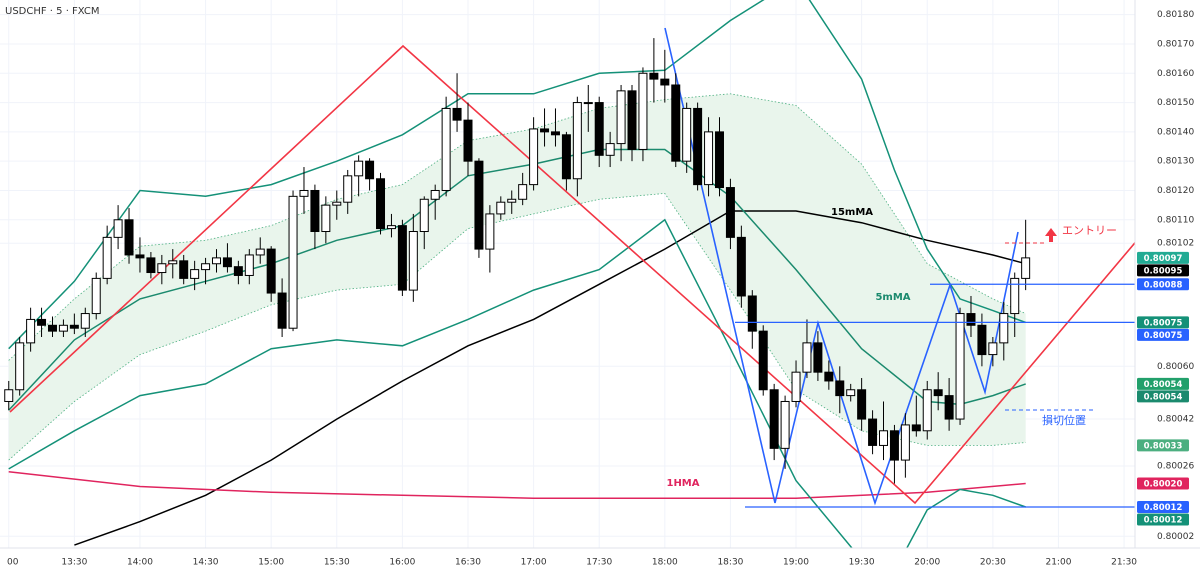 The height and width of the screenshot is (582, 1200). I want to click on y-tick-label: 0.80120, so click(1175, 191).